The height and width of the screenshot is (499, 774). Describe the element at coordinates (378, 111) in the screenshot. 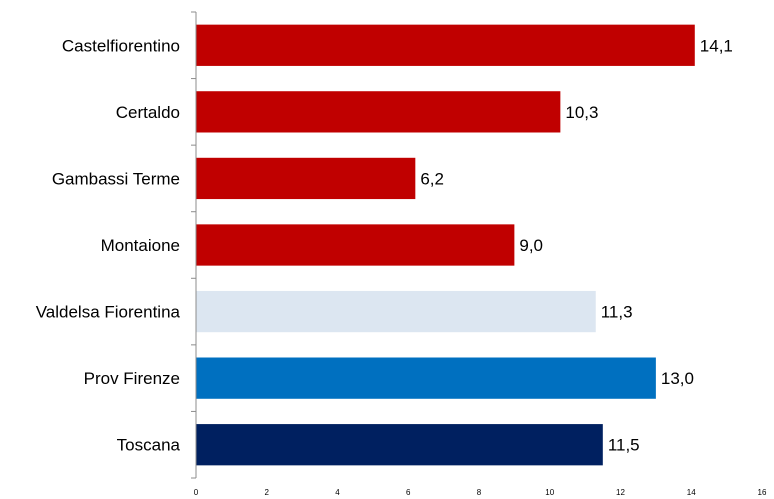

I see `bar-certaldo` at that location.